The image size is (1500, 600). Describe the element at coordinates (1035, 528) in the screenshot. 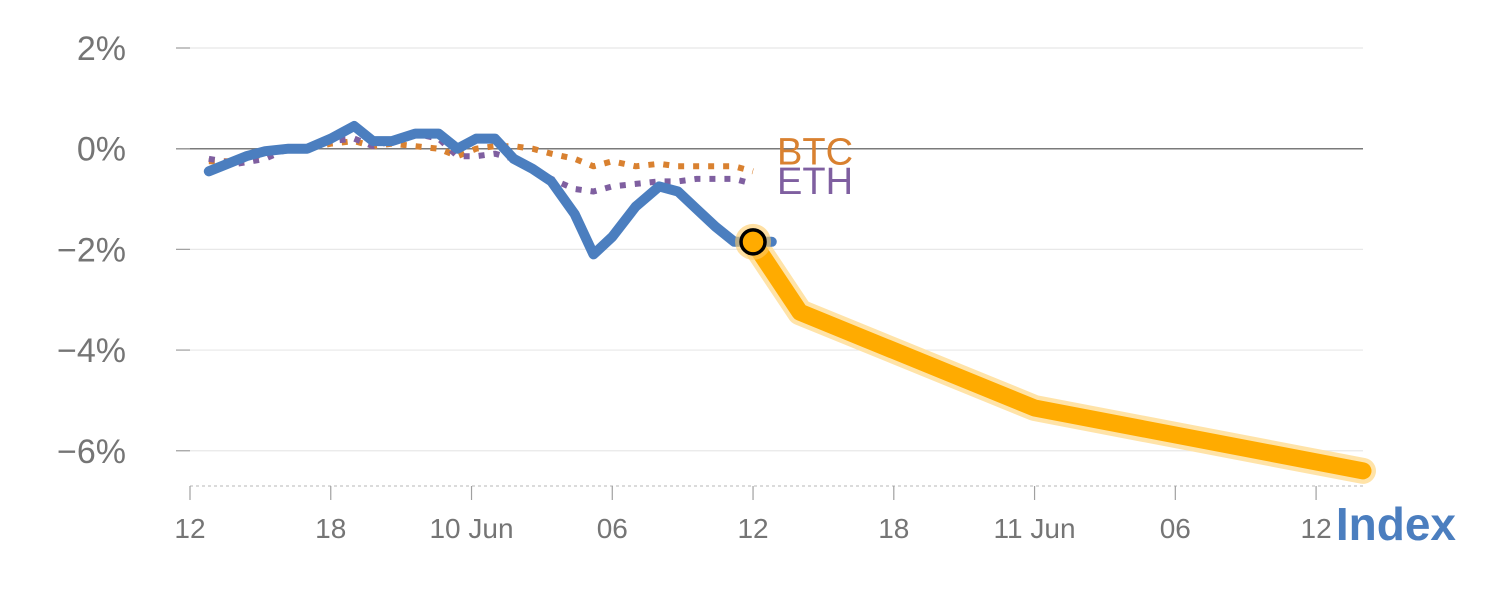

I see `x-tick-label: 11 Jun` at that location.